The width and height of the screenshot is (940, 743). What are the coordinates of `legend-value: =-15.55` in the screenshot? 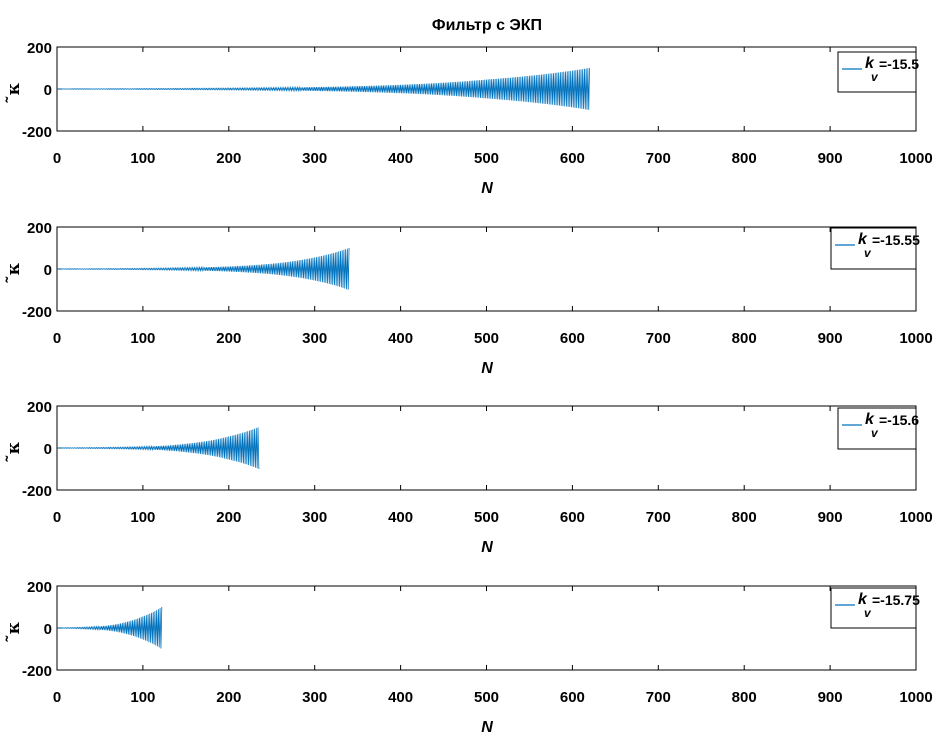 It's located at (896, 240).